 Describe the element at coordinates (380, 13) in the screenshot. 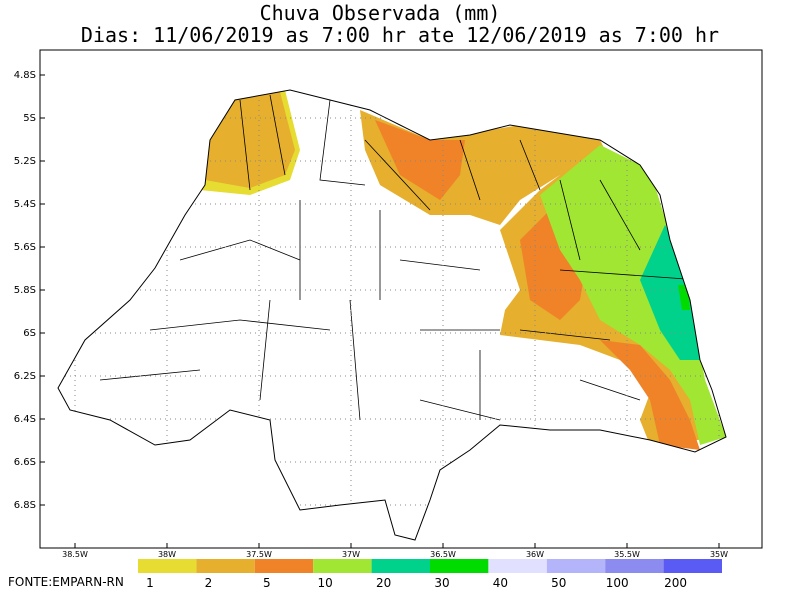

I see `map-title: Chuva Observada (mm)` at that location.